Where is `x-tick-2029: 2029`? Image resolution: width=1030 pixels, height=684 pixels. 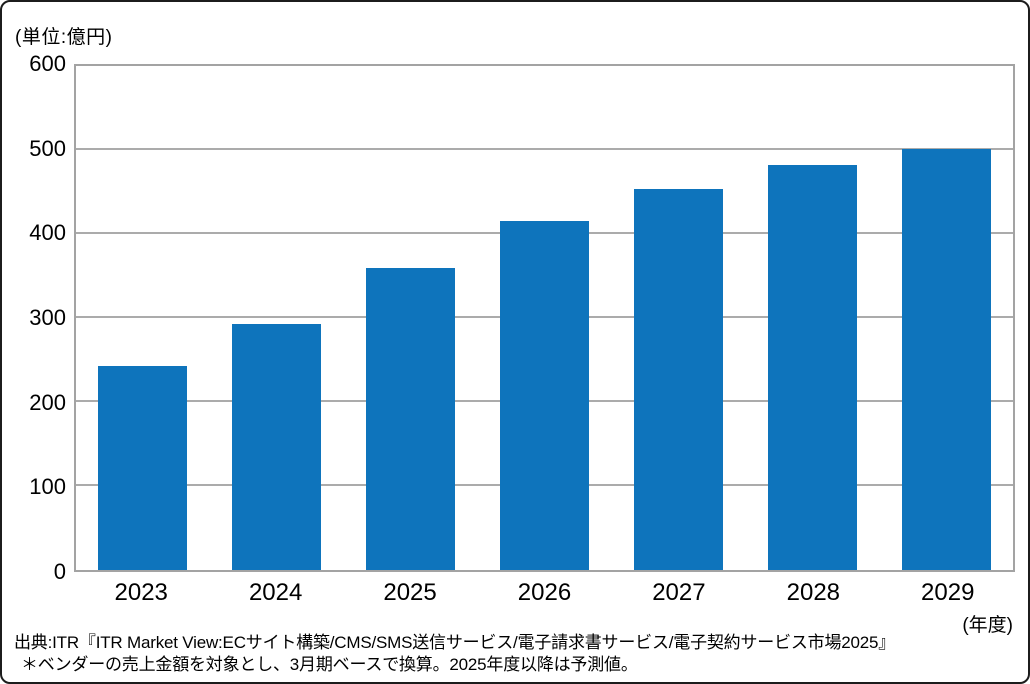
x-tick-2029: 2029 is located at coordinates (948, 592).